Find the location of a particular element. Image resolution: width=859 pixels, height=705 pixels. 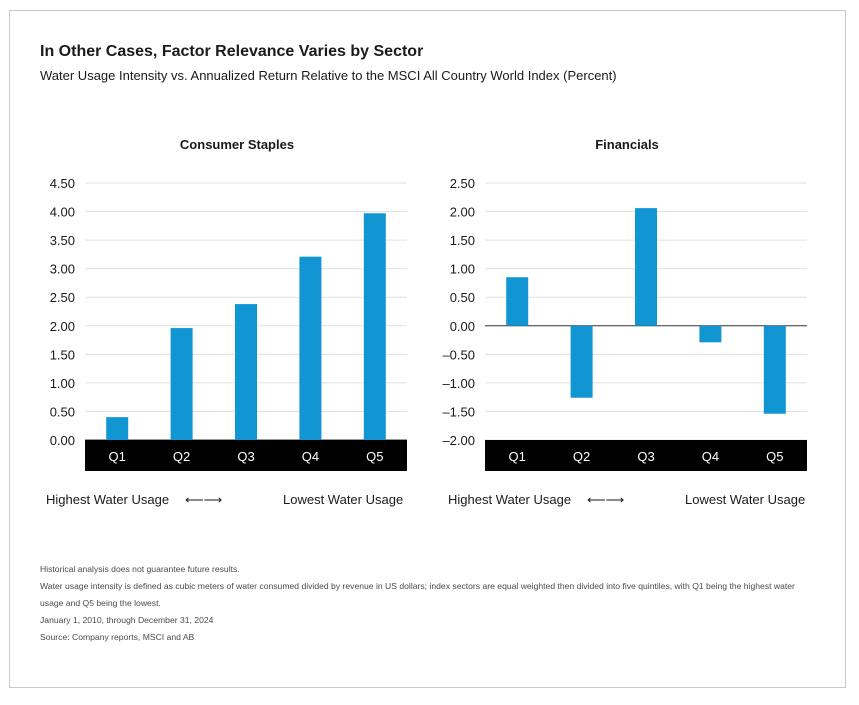

chart-title-consumer-staples: Consumer Staples is located at coordinates (237, 144).